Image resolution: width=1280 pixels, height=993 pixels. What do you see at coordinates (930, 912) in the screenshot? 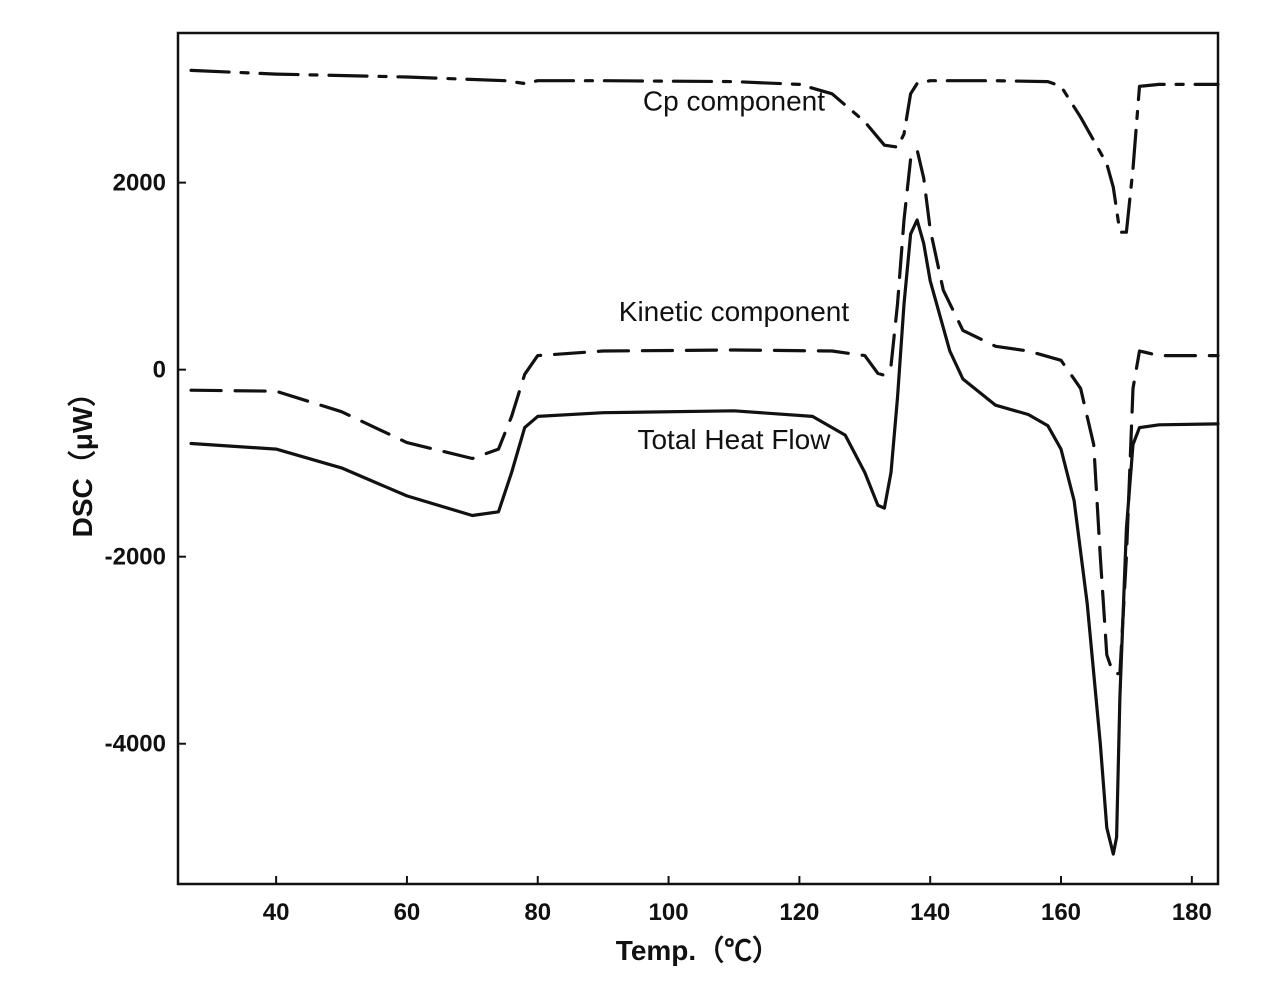
I see `x-tick-label: 140` at bounding box center [930, 912].